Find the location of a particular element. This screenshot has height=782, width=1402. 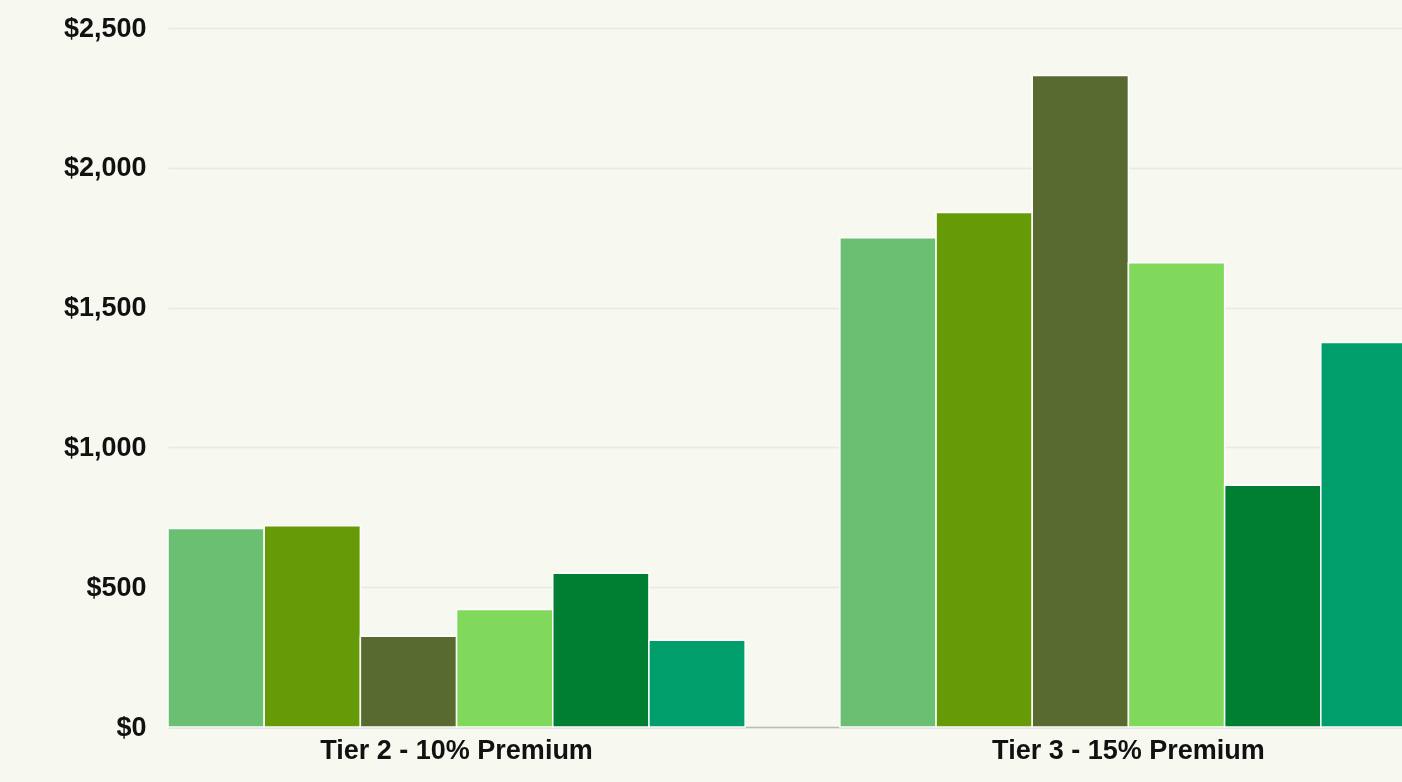

y-tick-label: $1,000 is located at coordinates (105, 446).